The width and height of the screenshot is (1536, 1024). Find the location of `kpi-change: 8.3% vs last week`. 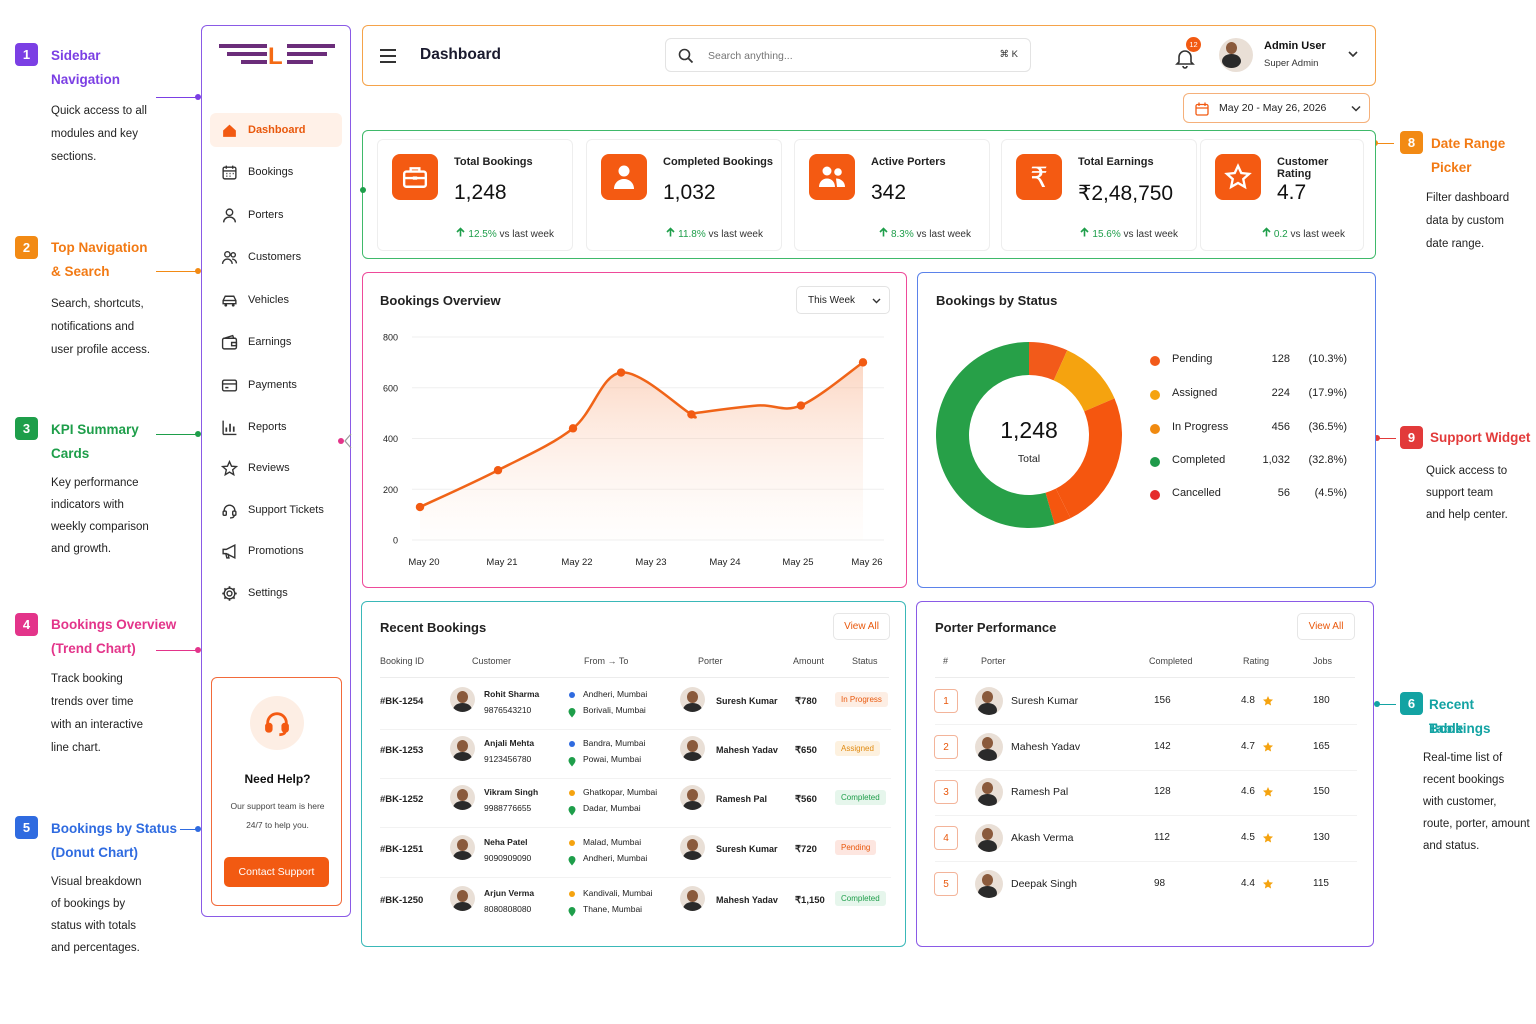

kpi-change: 8.3% vs last week is located at coordinates (925, 233).